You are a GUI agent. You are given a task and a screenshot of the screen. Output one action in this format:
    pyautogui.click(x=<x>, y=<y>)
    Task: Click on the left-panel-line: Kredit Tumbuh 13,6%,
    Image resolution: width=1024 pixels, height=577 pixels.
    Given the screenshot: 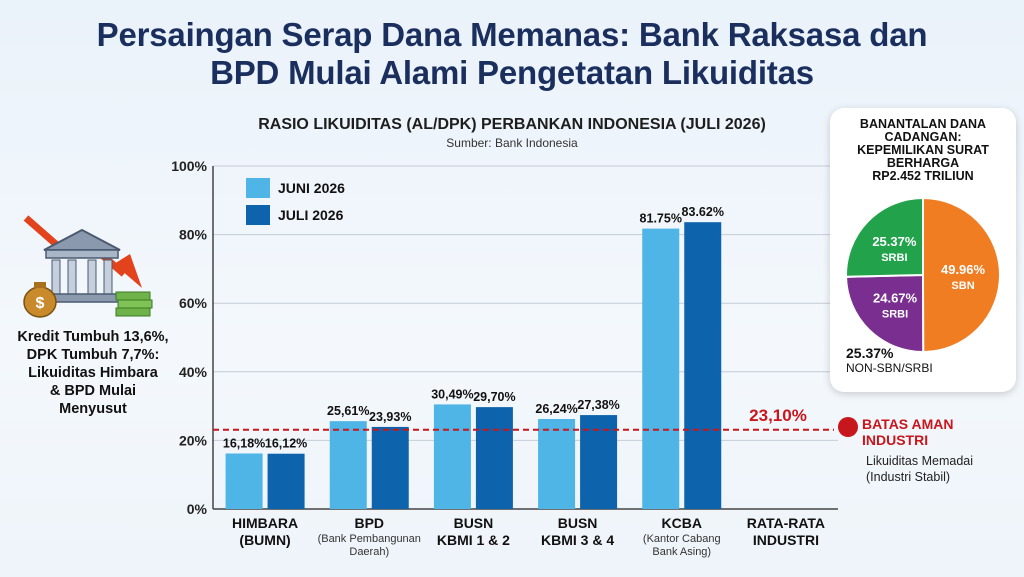 What is the action you would take?
    pyautogui.click(x=93, y=337)
    